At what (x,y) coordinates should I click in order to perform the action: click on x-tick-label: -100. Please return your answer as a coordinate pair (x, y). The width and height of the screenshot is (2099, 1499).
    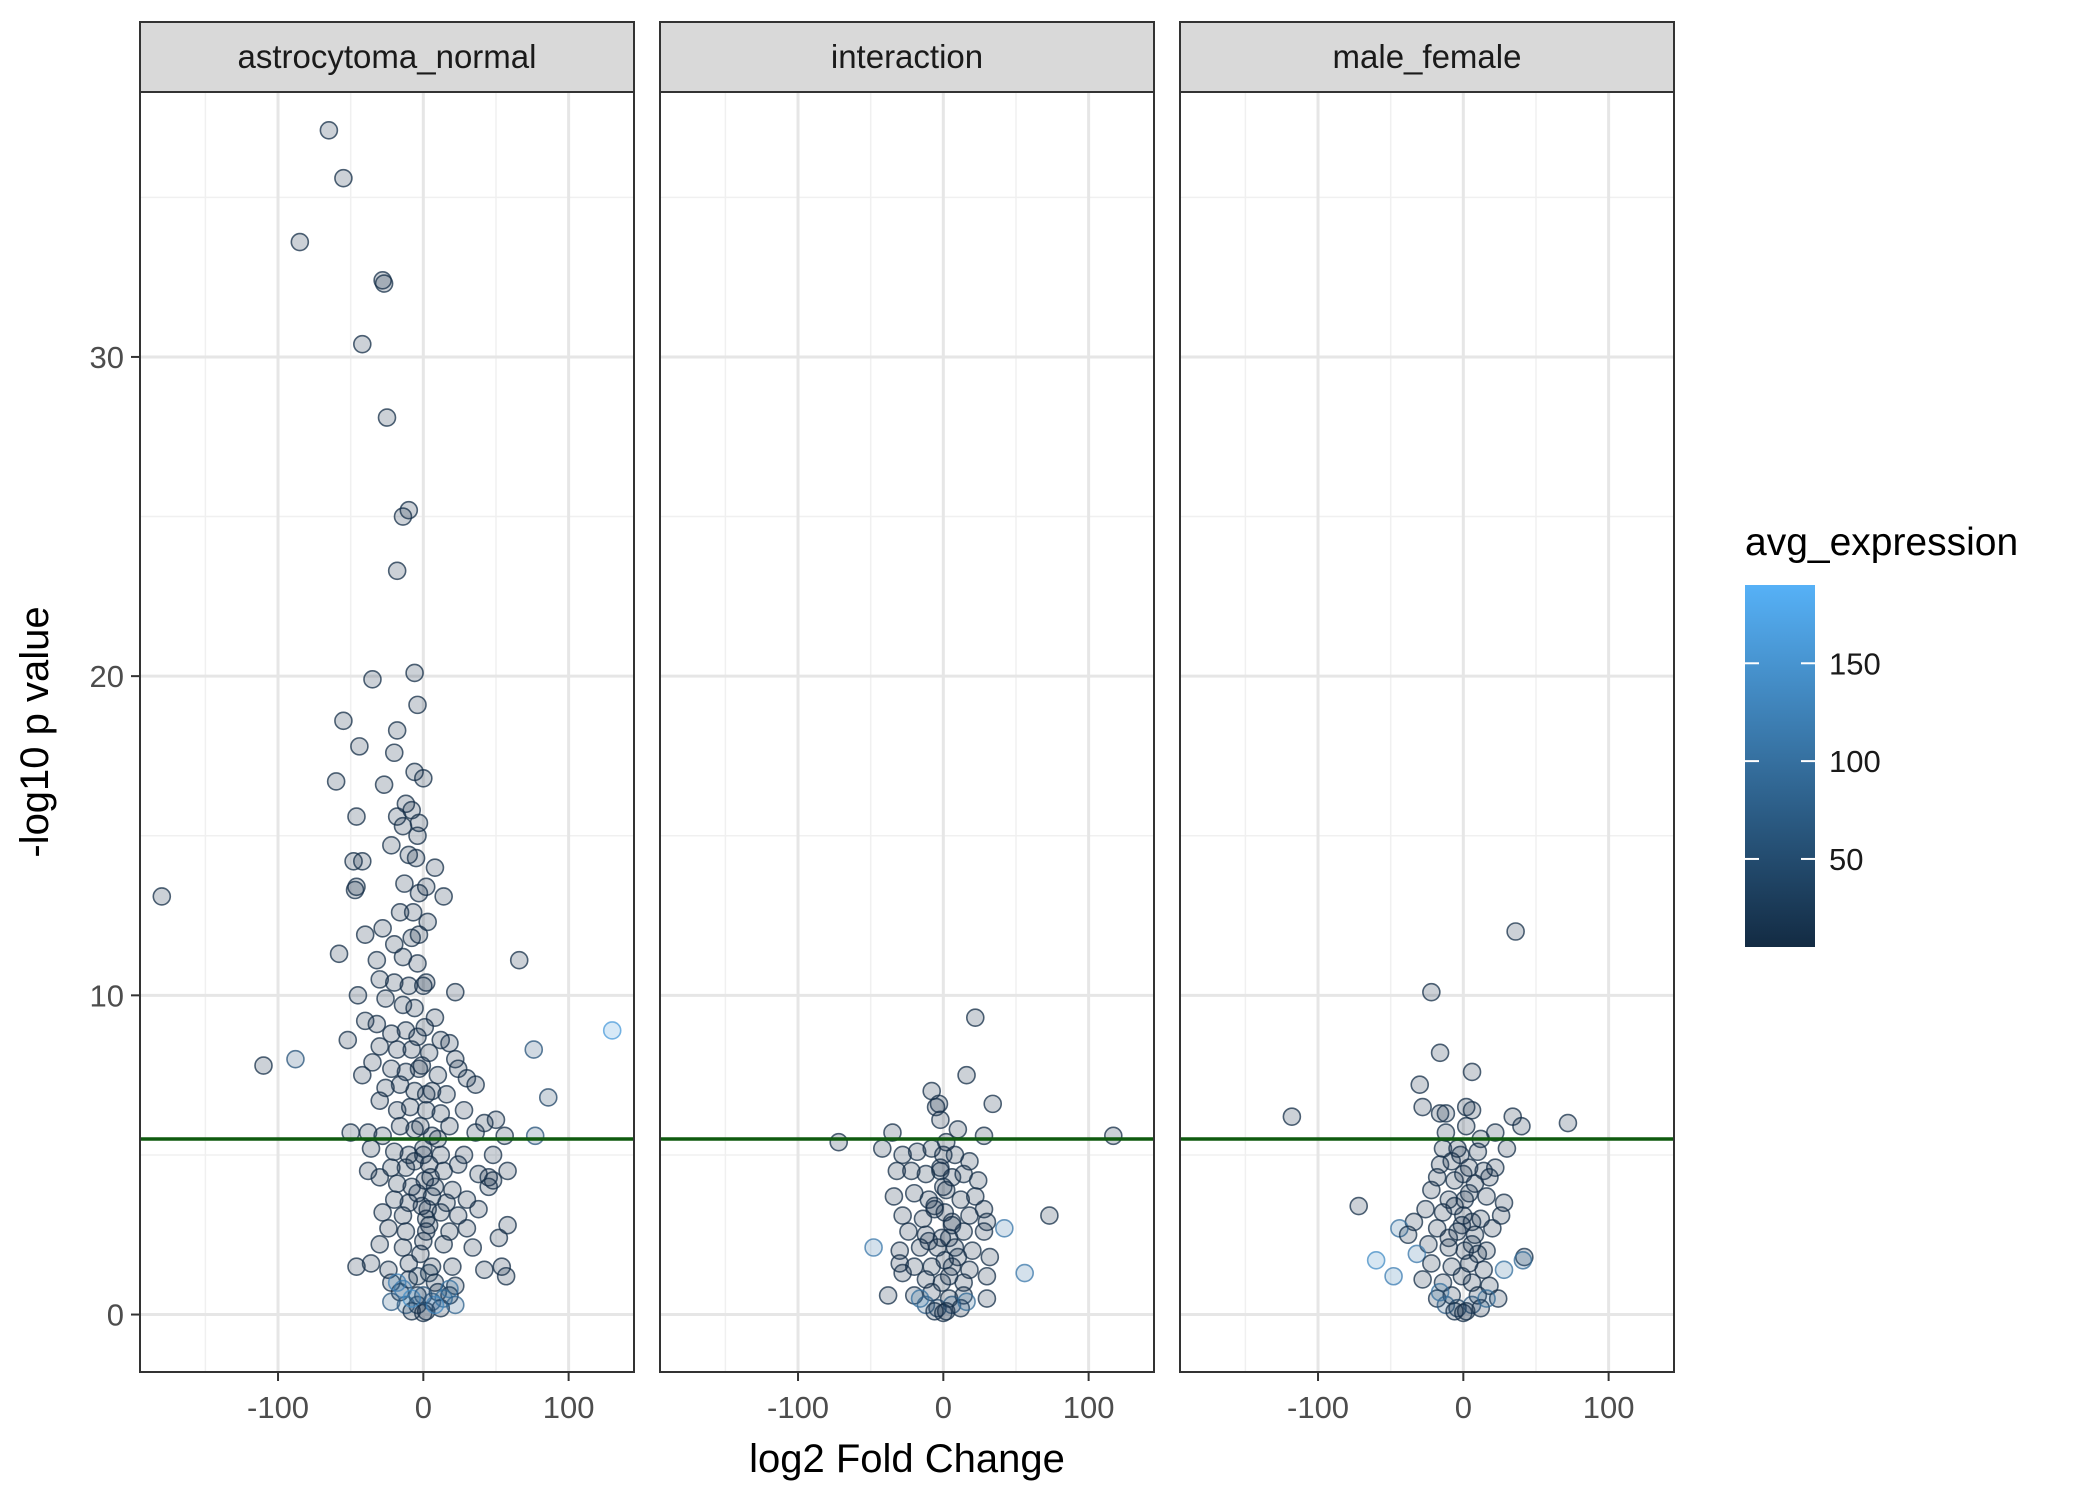
    Looking at the image, I should click on (1318, 1407).